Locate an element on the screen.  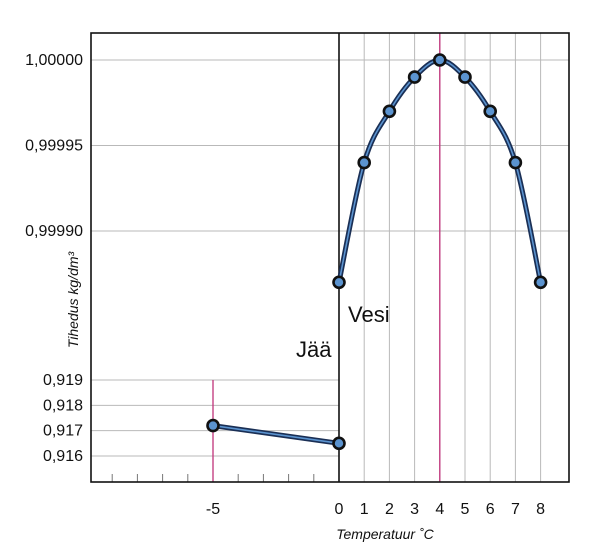
y-axis-label: Tihedus kg/dm³ is located at coordinates (73, 299).